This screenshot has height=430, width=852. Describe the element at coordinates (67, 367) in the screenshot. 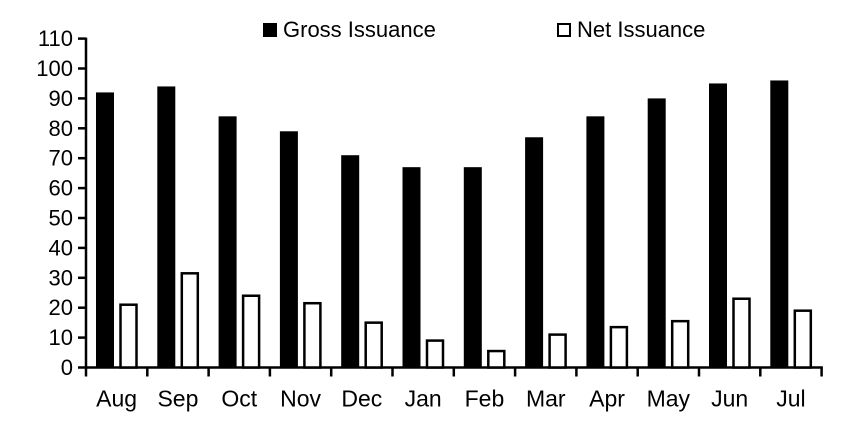

I see `y-tick-label: 0` at that location.